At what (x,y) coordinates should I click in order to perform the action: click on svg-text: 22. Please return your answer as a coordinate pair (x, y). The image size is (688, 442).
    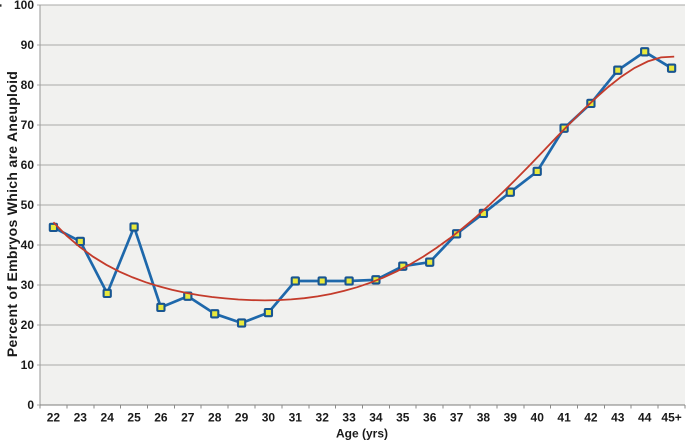
    Looking at the image, I should click on (54, 418).